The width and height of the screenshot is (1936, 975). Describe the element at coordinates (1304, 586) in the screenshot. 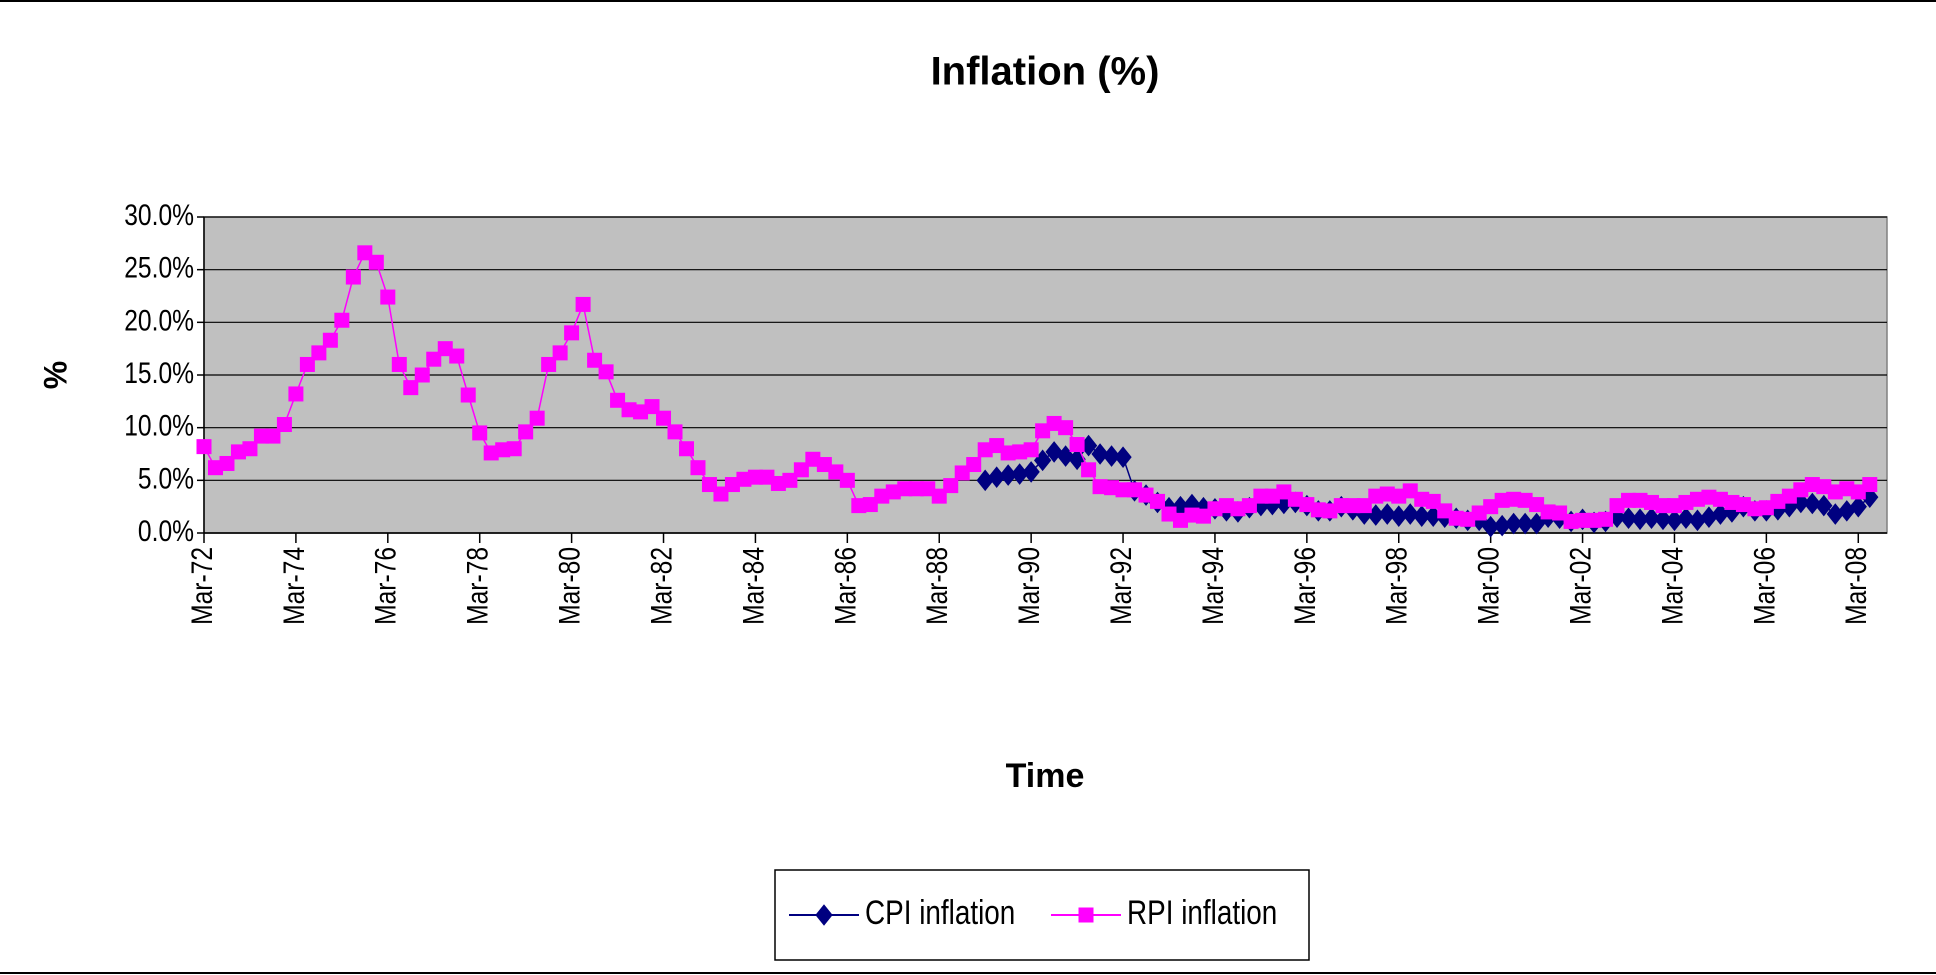

I see `x-tick-label: Mar-96` at that location.